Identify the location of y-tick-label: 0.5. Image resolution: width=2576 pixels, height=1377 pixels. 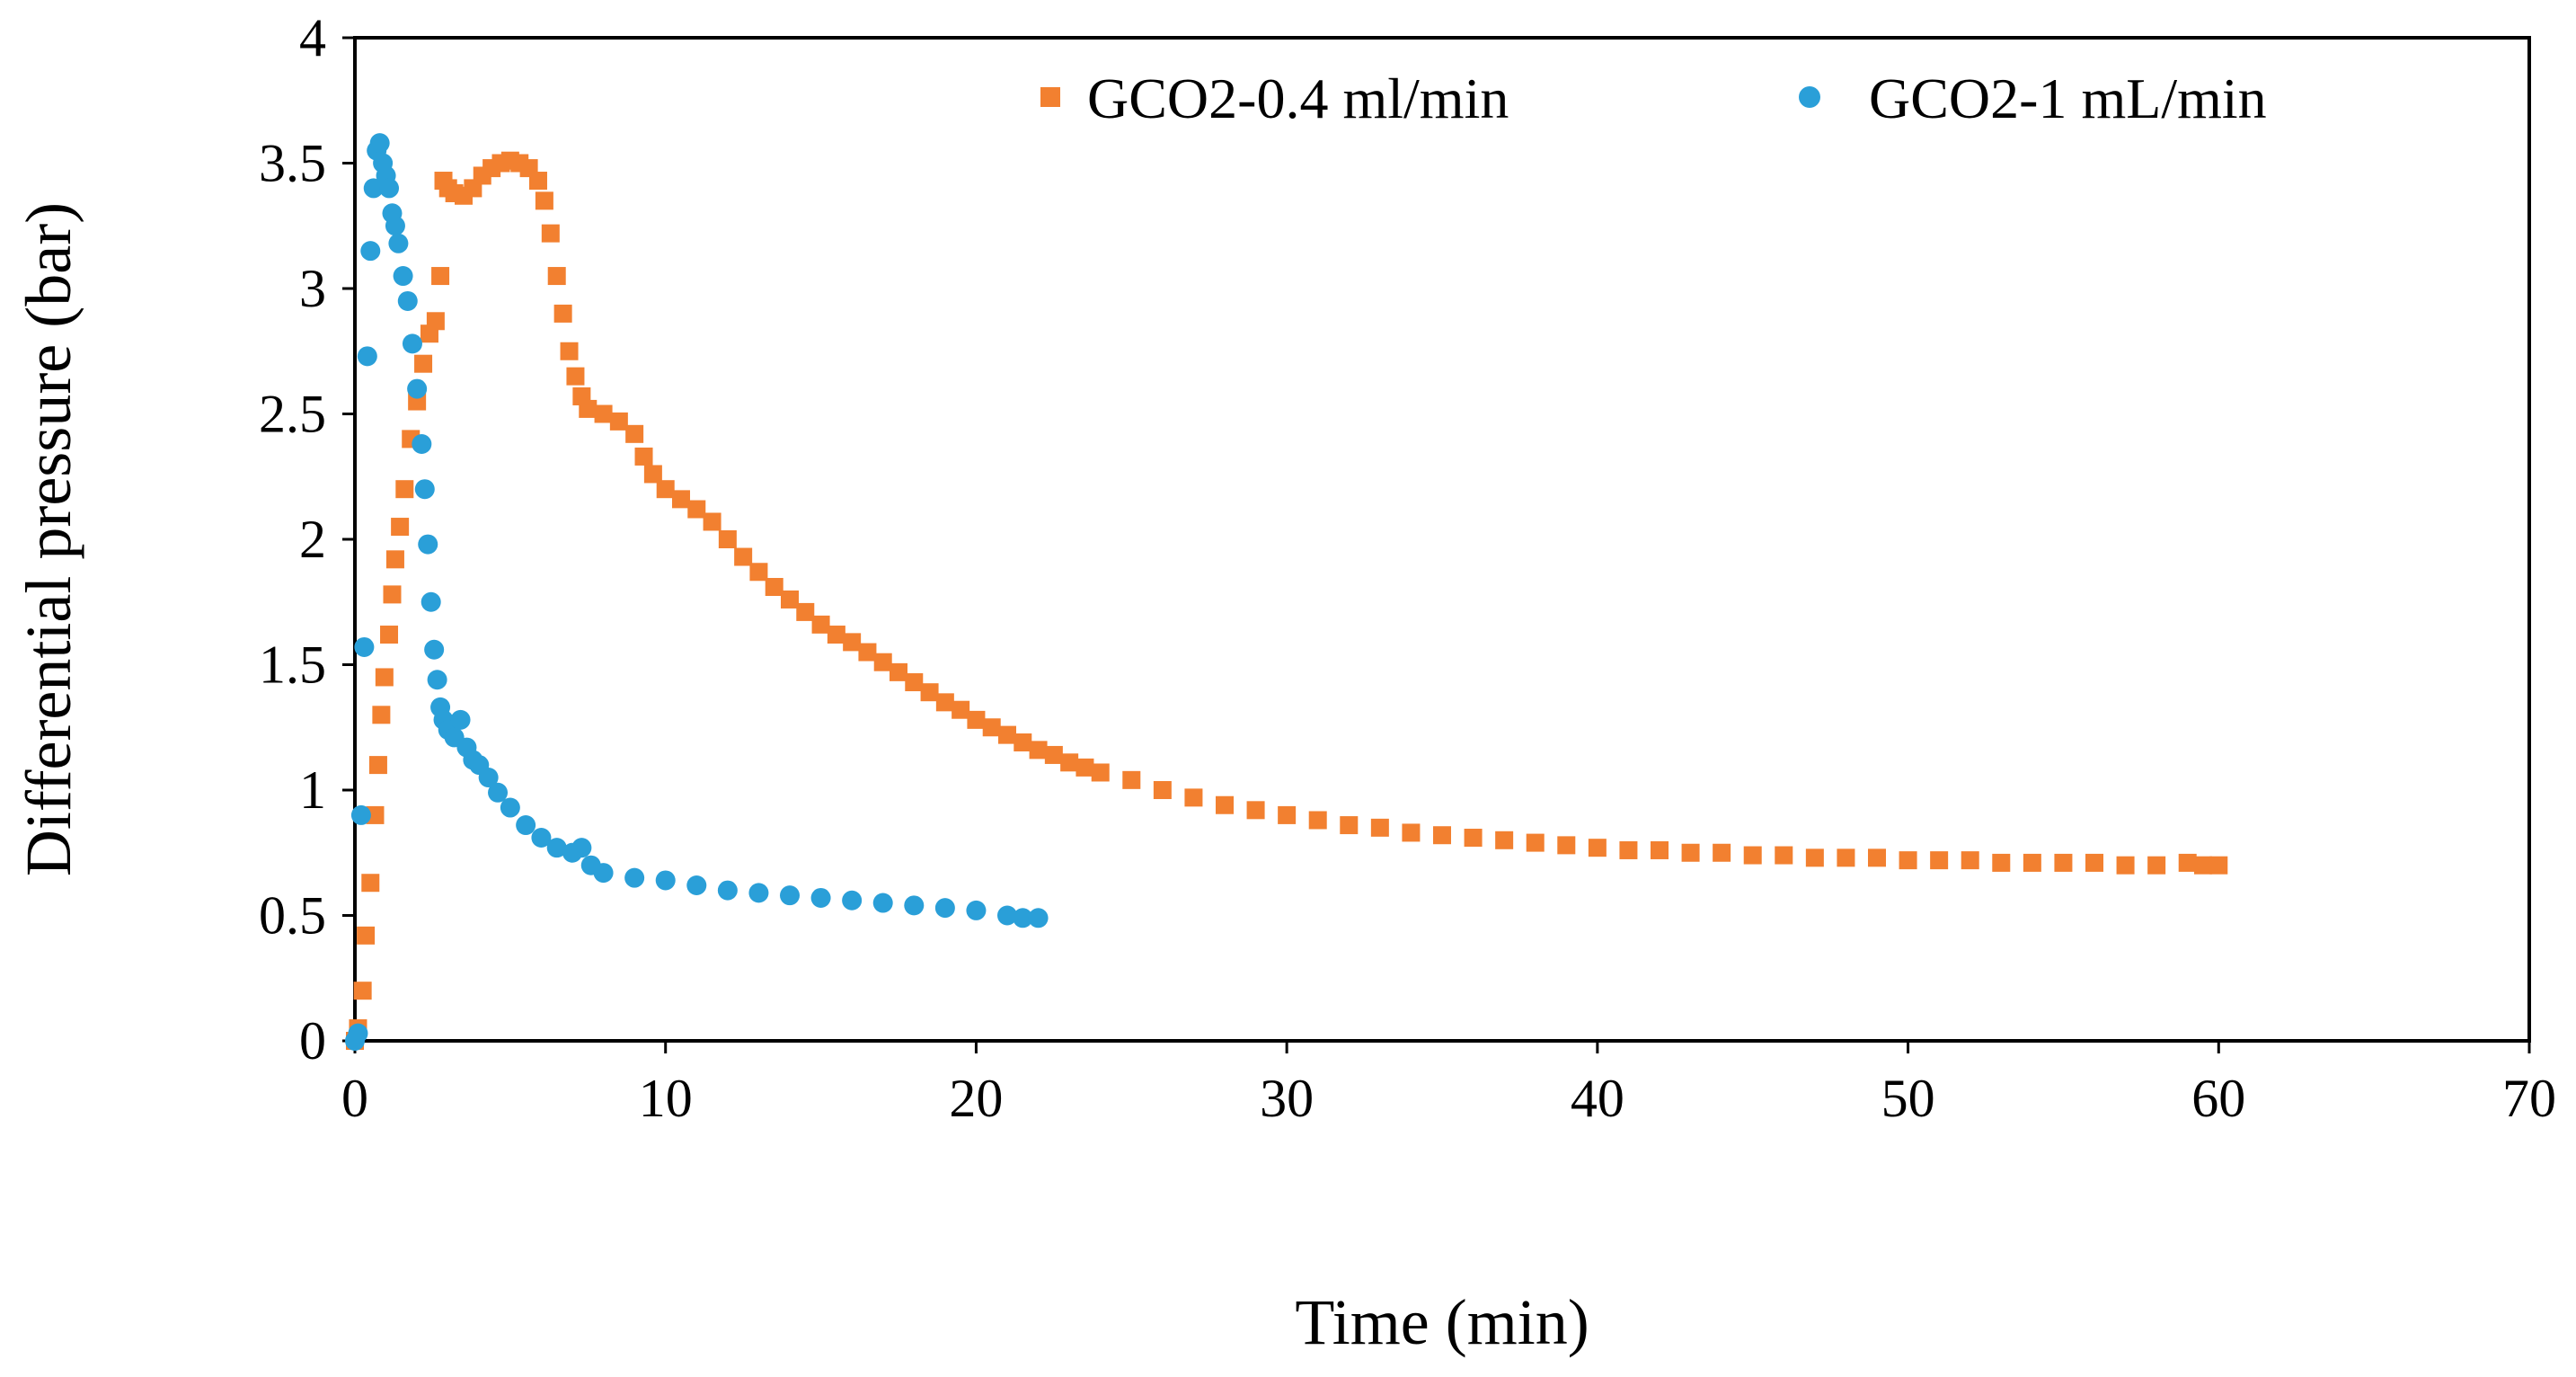
(292, 916).